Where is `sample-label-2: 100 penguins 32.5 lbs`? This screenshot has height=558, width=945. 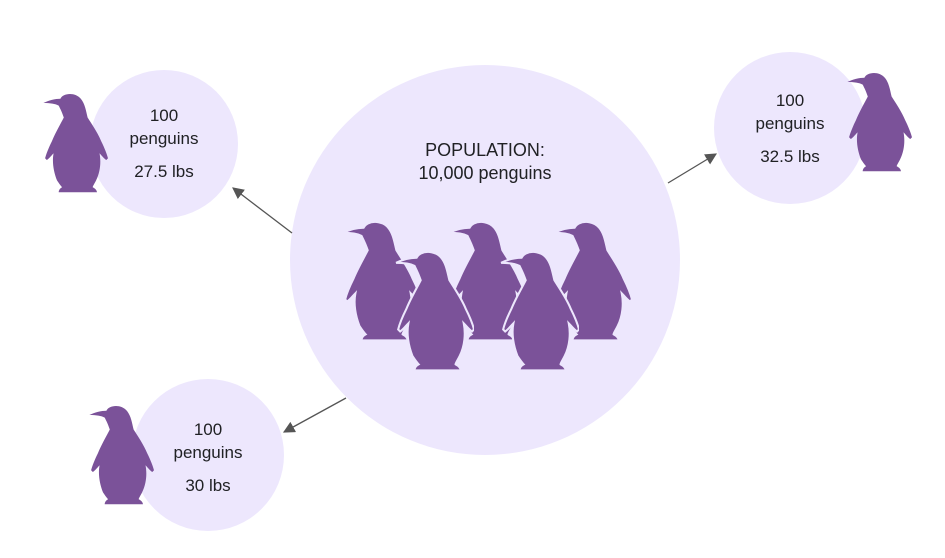
sample-label-2: 100 penguins 32.5 lbs is located at coordinates (790, 128).